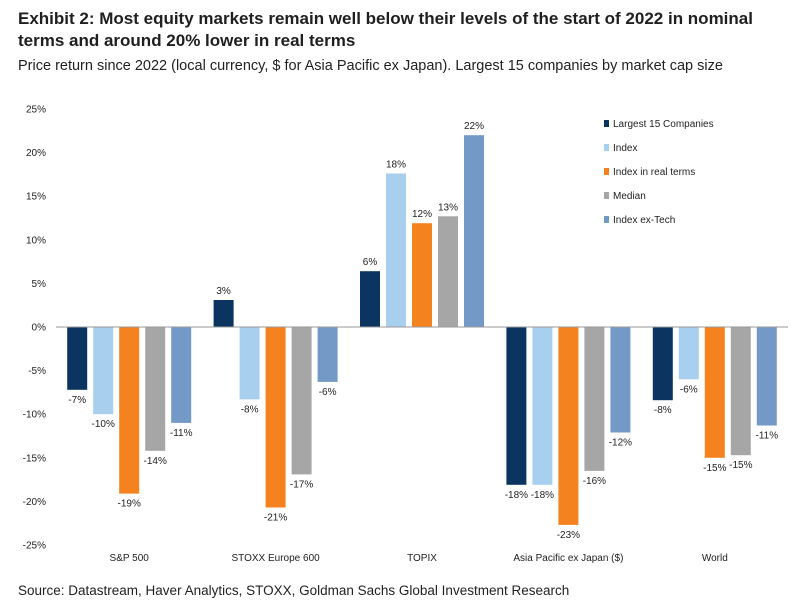 This screenshot has height=610, width=797. Describe the element at coordinates (568, 535) in the screenshot. I see `data-label: -23%` at that location.